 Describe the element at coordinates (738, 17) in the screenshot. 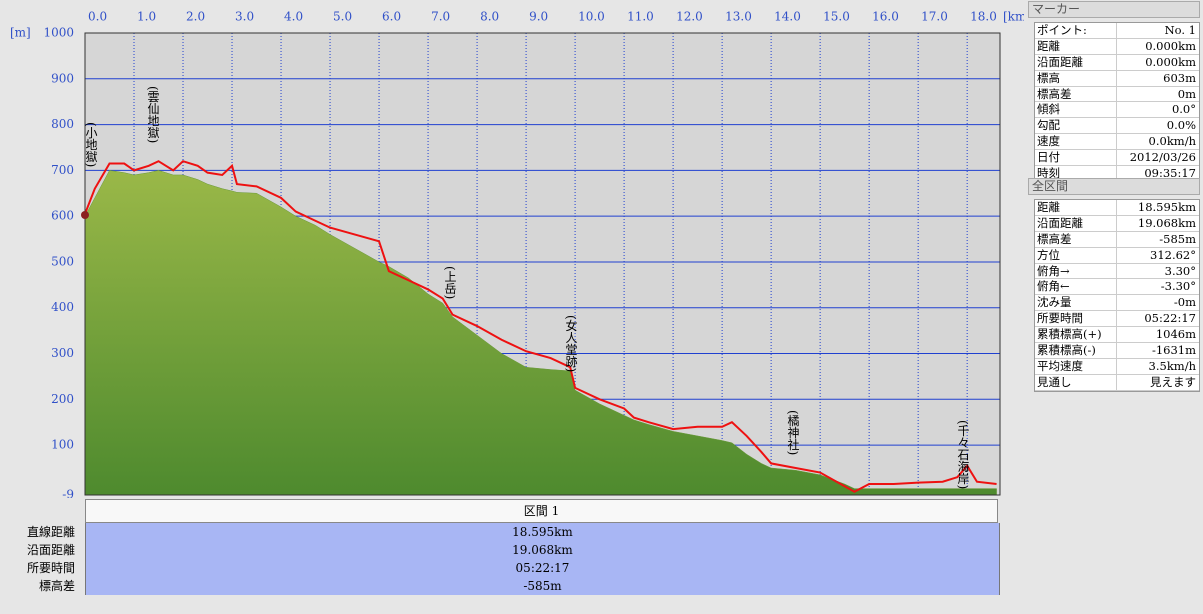

I see `x-tick-label: 13.0` at that location.